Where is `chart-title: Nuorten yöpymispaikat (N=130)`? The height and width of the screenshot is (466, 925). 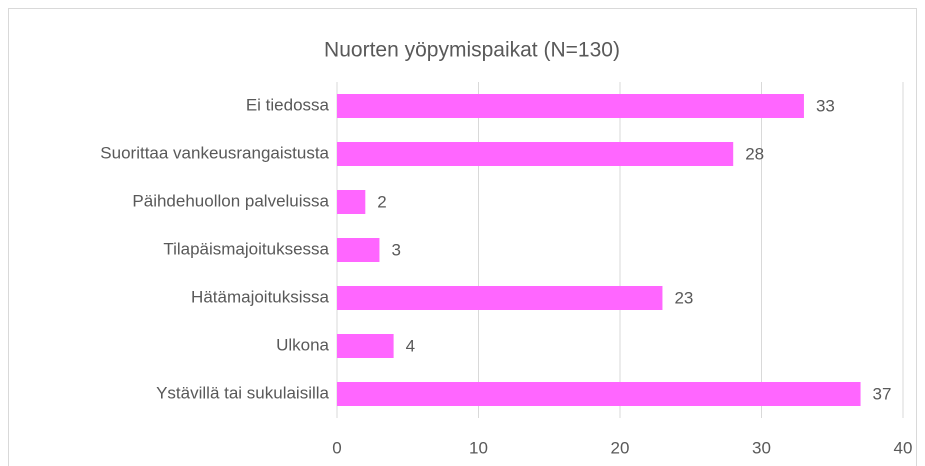 chart-title: Nuorten yöpymispaikat (N=130) is located at coordinates (472, 50).